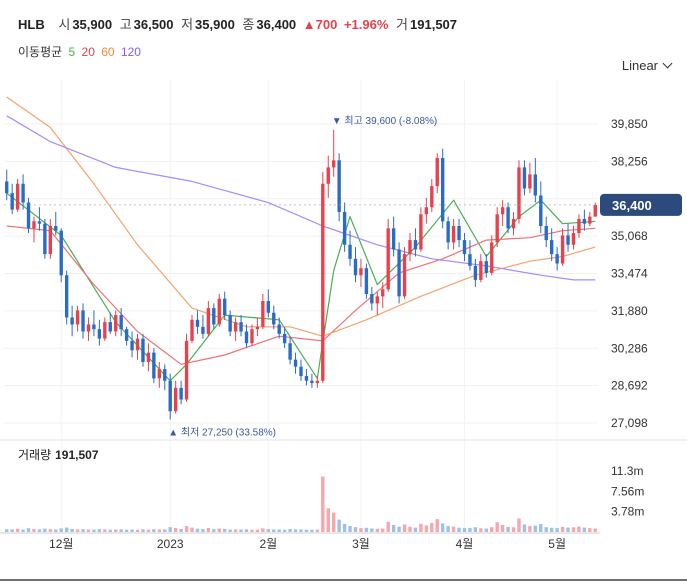 The image size is (687, 585). I want to click on y-tick-label: 28,692, so click(629, 386).